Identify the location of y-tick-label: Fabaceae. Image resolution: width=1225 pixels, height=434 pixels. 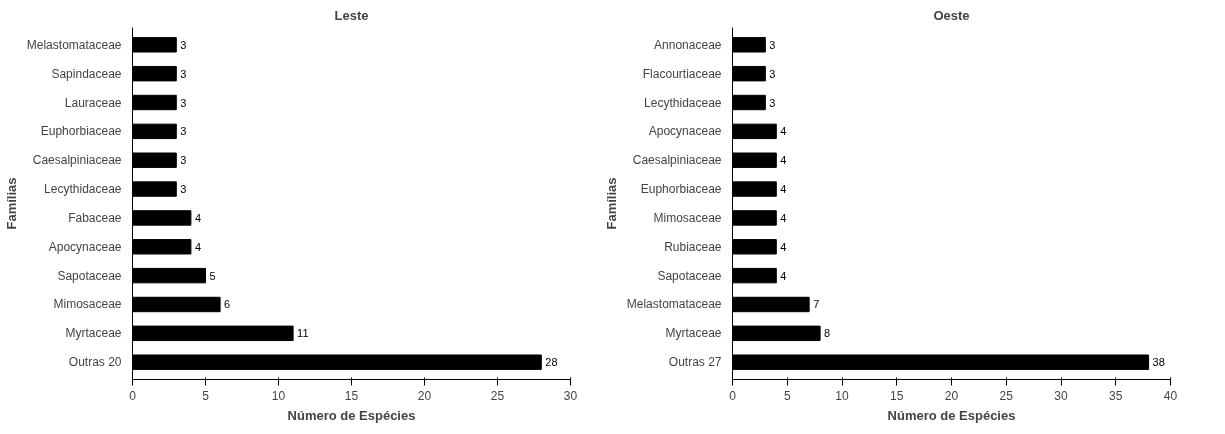
(95, 217).